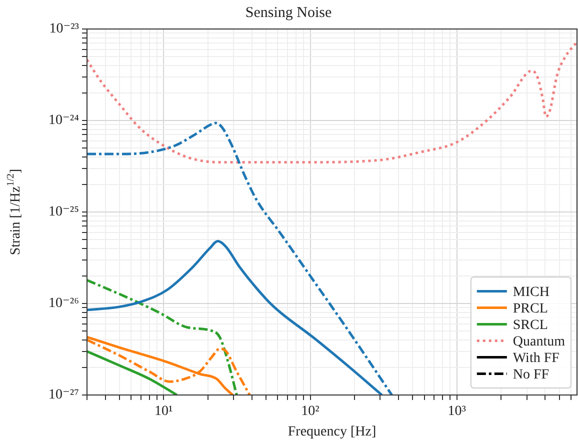 The width and height of the screenshot is (578, 440). Describe the element at coordinates (539, 342) in the screenshot. I see `legend-label: Quantum` at that location.